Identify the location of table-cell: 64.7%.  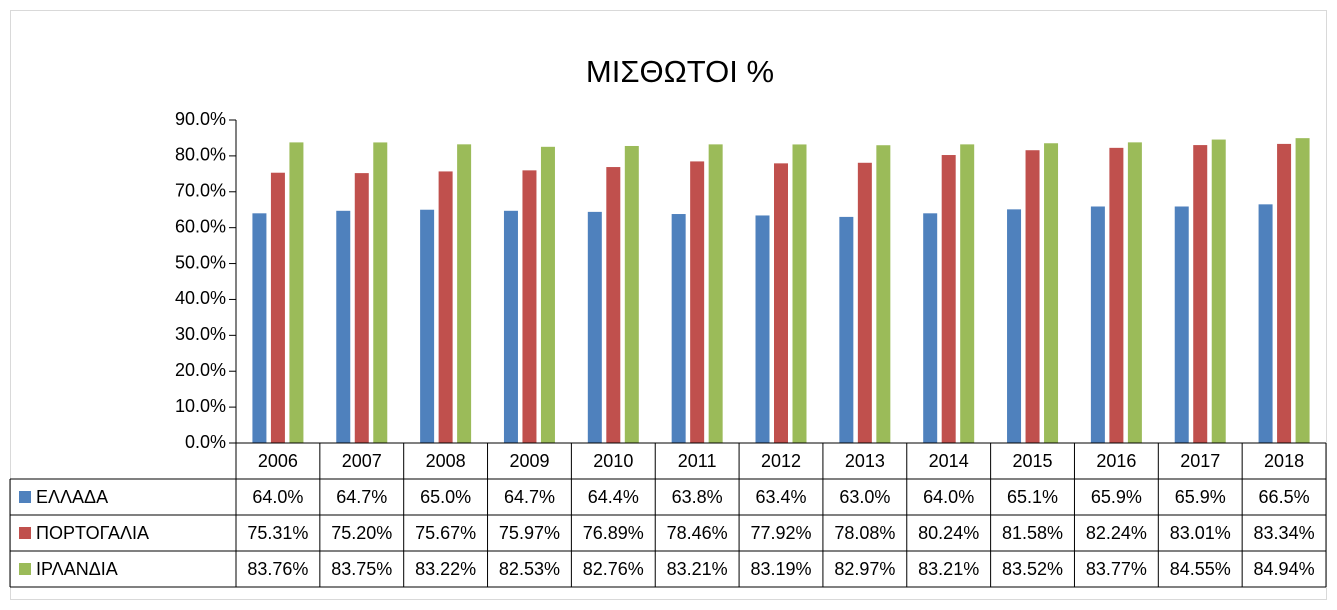
(361, 497).